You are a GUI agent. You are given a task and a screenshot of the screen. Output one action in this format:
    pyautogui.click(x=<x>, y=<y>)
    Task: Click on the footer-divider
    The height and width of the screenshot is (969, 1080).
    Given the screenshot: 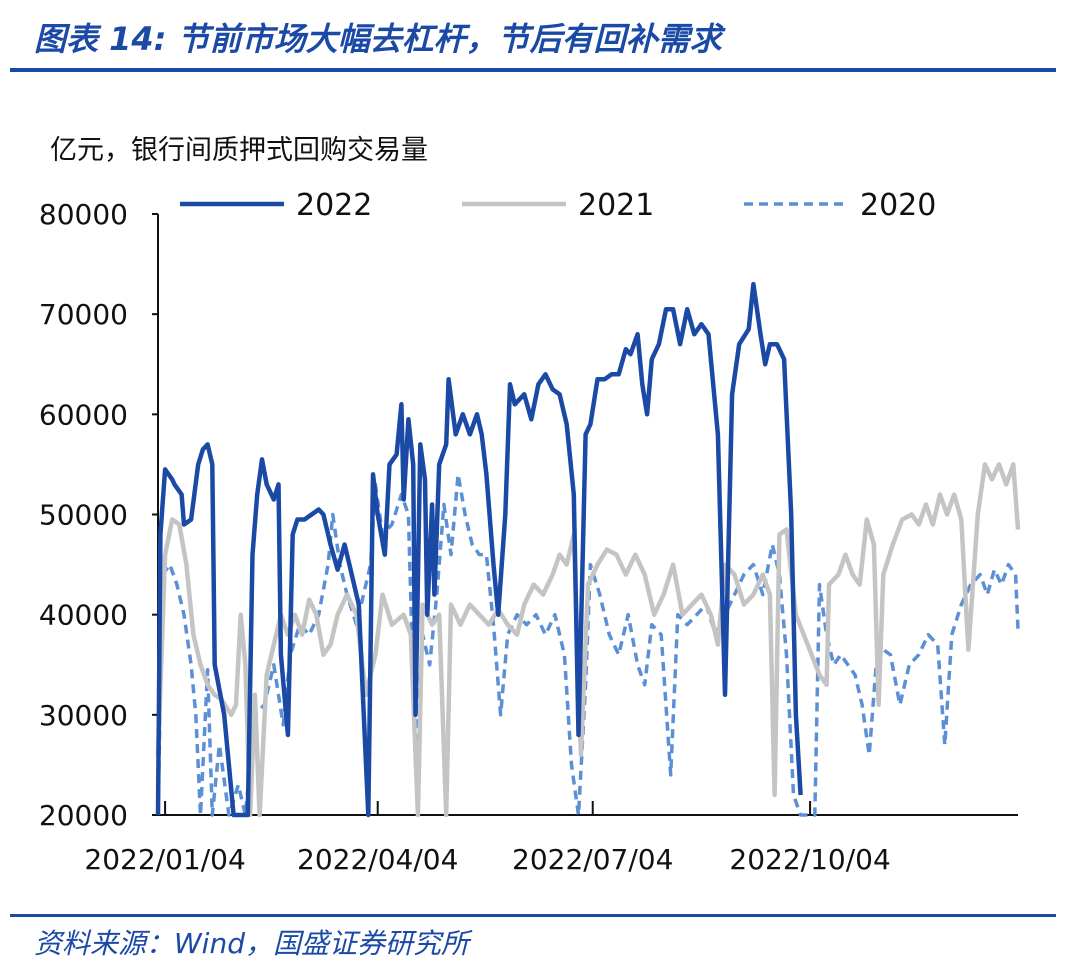 What is the action you would take?
    pyautogui.click(x=533, y=915)
    